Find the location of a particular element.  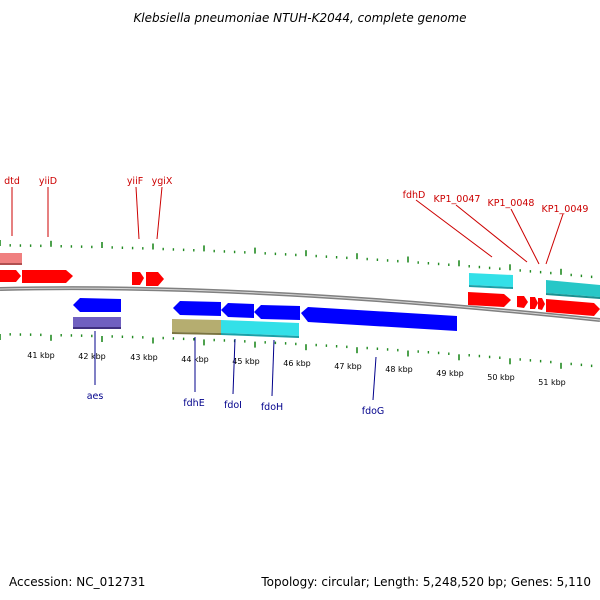

kbp-label: 49 kbp is located at coordinates (450, 373).